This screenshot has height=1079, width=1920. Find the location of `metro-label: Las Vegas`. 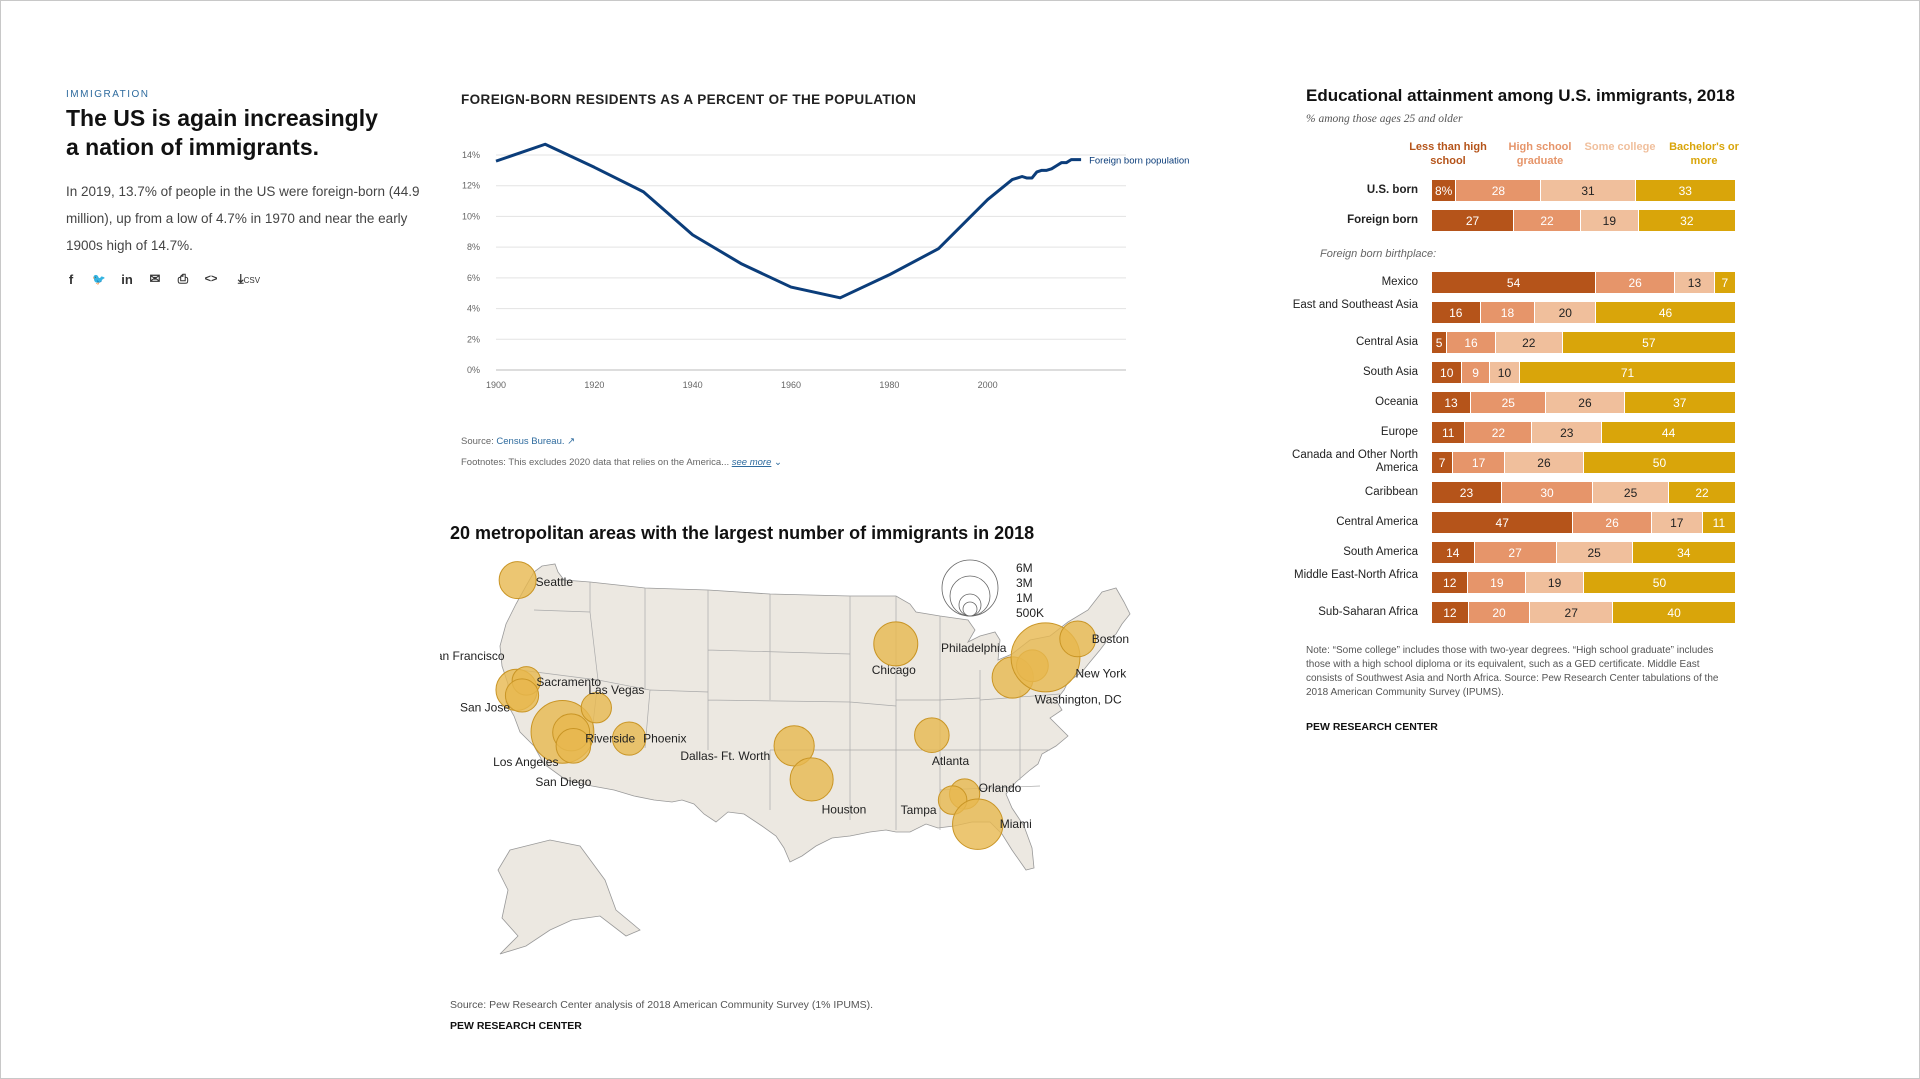

metro-label: Las Vegas is located at coordinates (616, 690).